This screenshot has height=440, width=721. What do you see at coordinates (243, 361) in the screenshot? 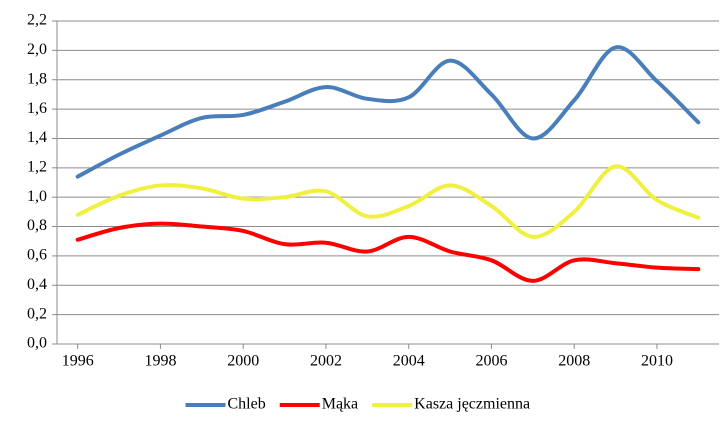
I see `x-tick-label: 2000` at bounding box center [243, 361].